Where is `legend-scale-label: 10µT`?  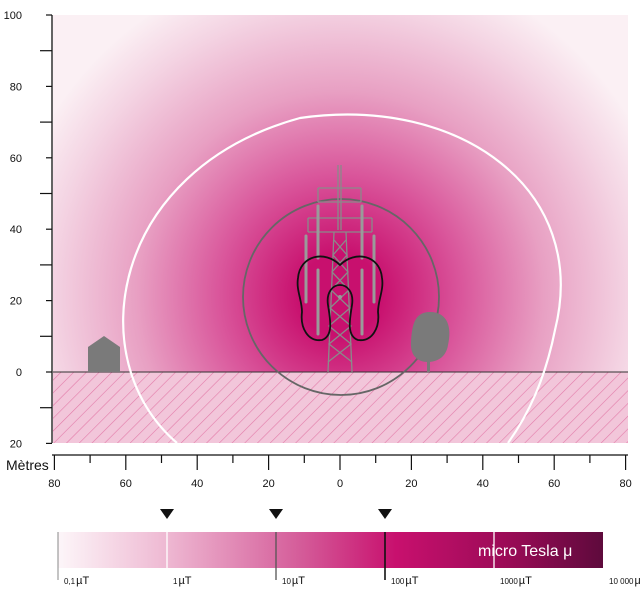
legend-scale-label: 10µT is located at coordinates (293, 581).